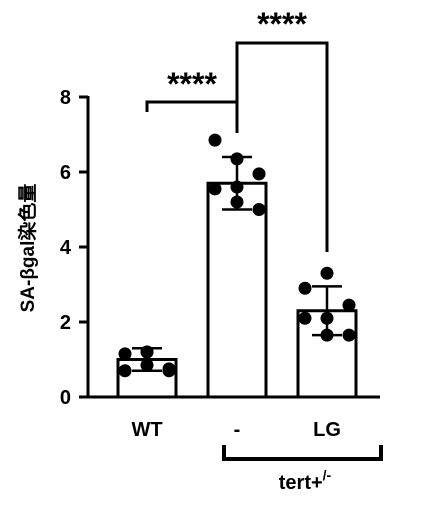 The image size is (444, 508). I want to click on group-label-main: tert+, so click(301, 483).